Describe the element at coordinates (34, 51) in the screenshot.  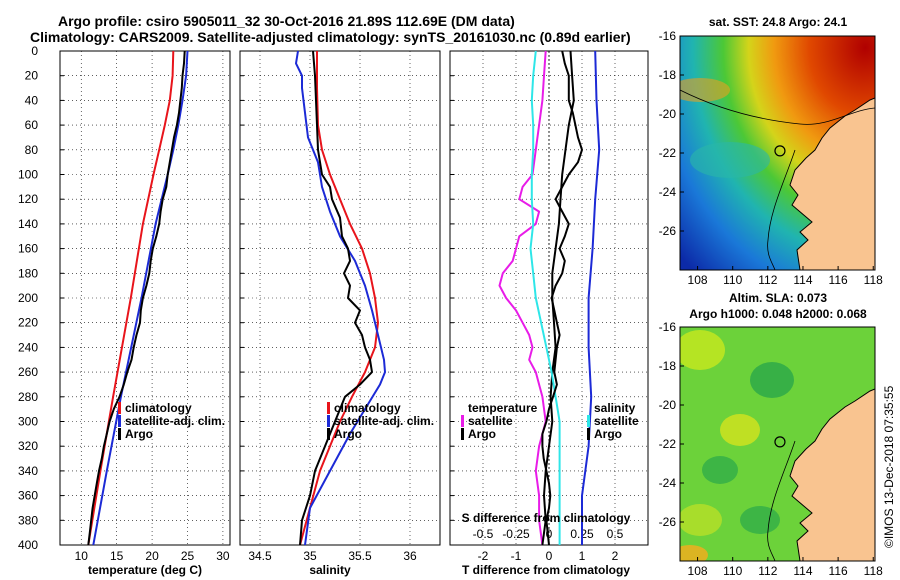
I see `depth-tick-label: 0` at that location.